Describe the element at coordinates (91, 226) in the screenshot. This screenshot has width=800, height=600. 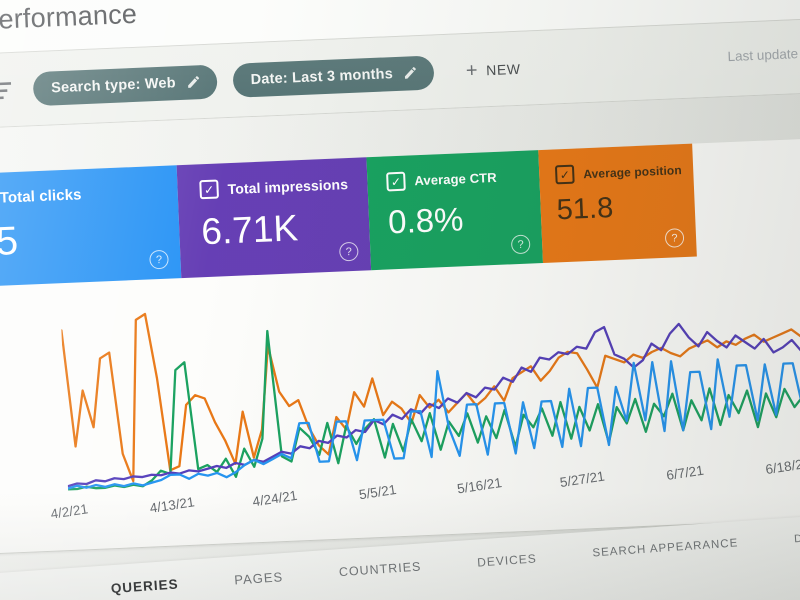
I see `metric-tile-total-clicks: ✓ Total clicks 55 ?` at that location.